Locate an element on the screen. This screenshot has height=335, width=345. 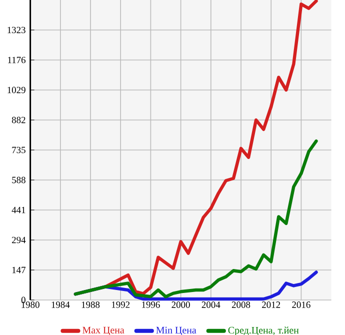
x-tick-label: 2000 is located at coordinates (181, 305).